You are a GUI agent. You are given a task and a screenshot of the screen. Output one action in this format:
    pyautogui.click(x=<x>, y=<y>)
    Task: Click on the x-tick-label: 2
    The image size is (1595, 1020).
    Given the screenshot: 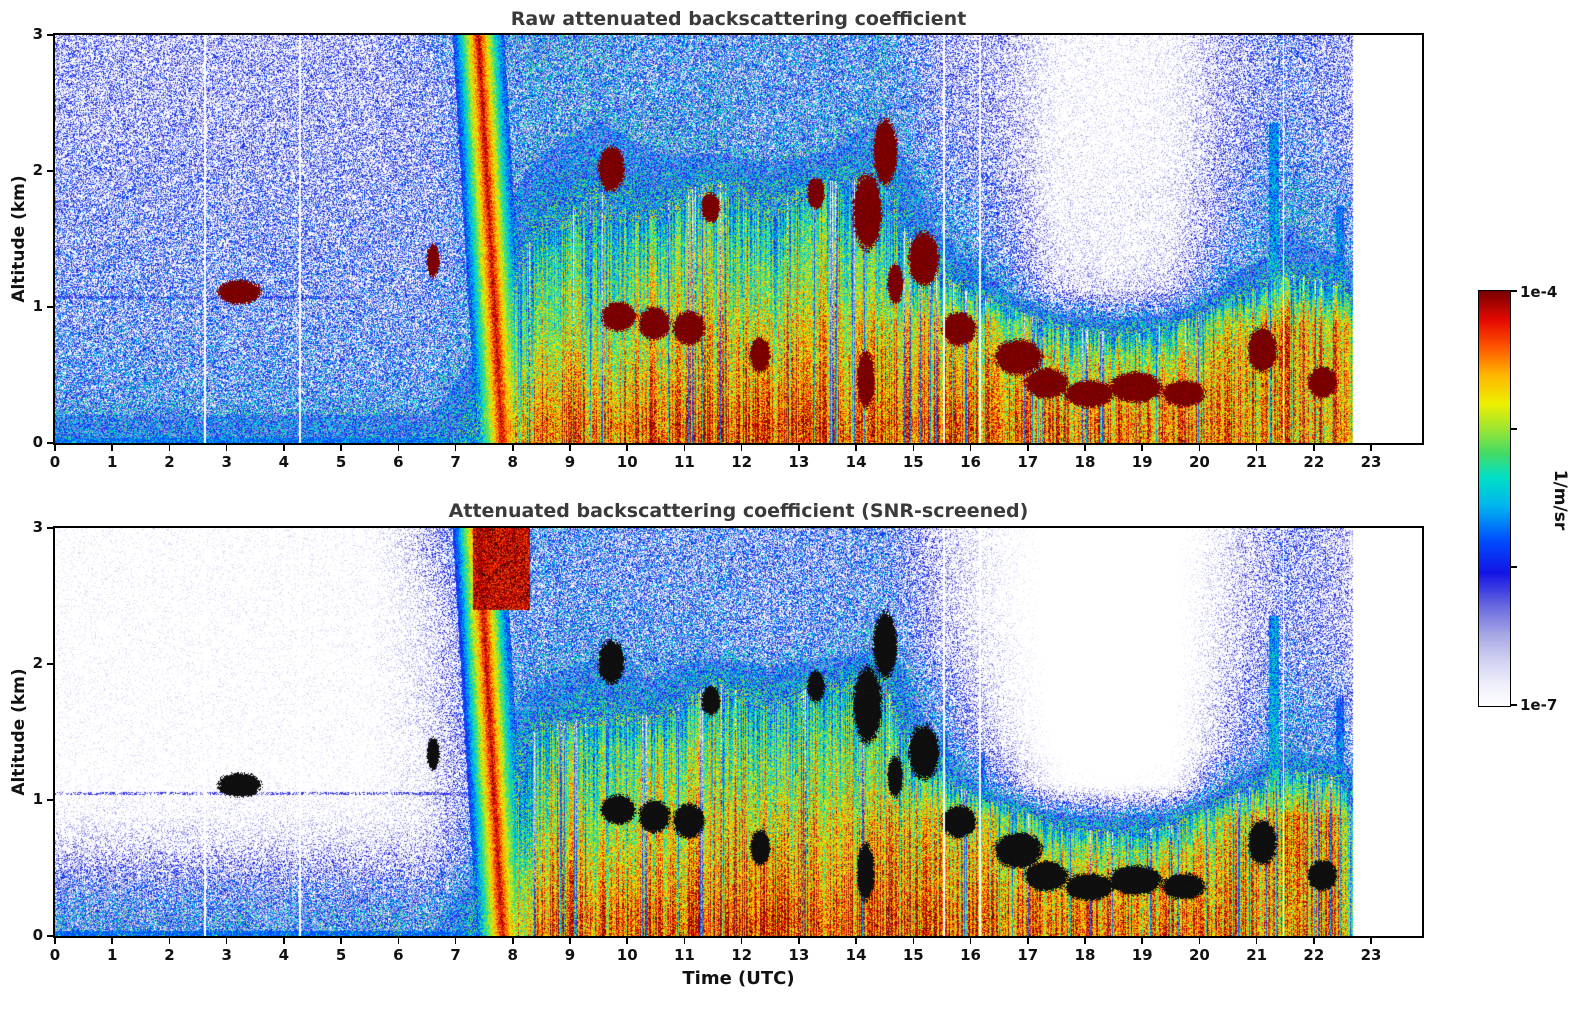 What is the action you would take?
    pyautogui.click(x=169, y=462)
    